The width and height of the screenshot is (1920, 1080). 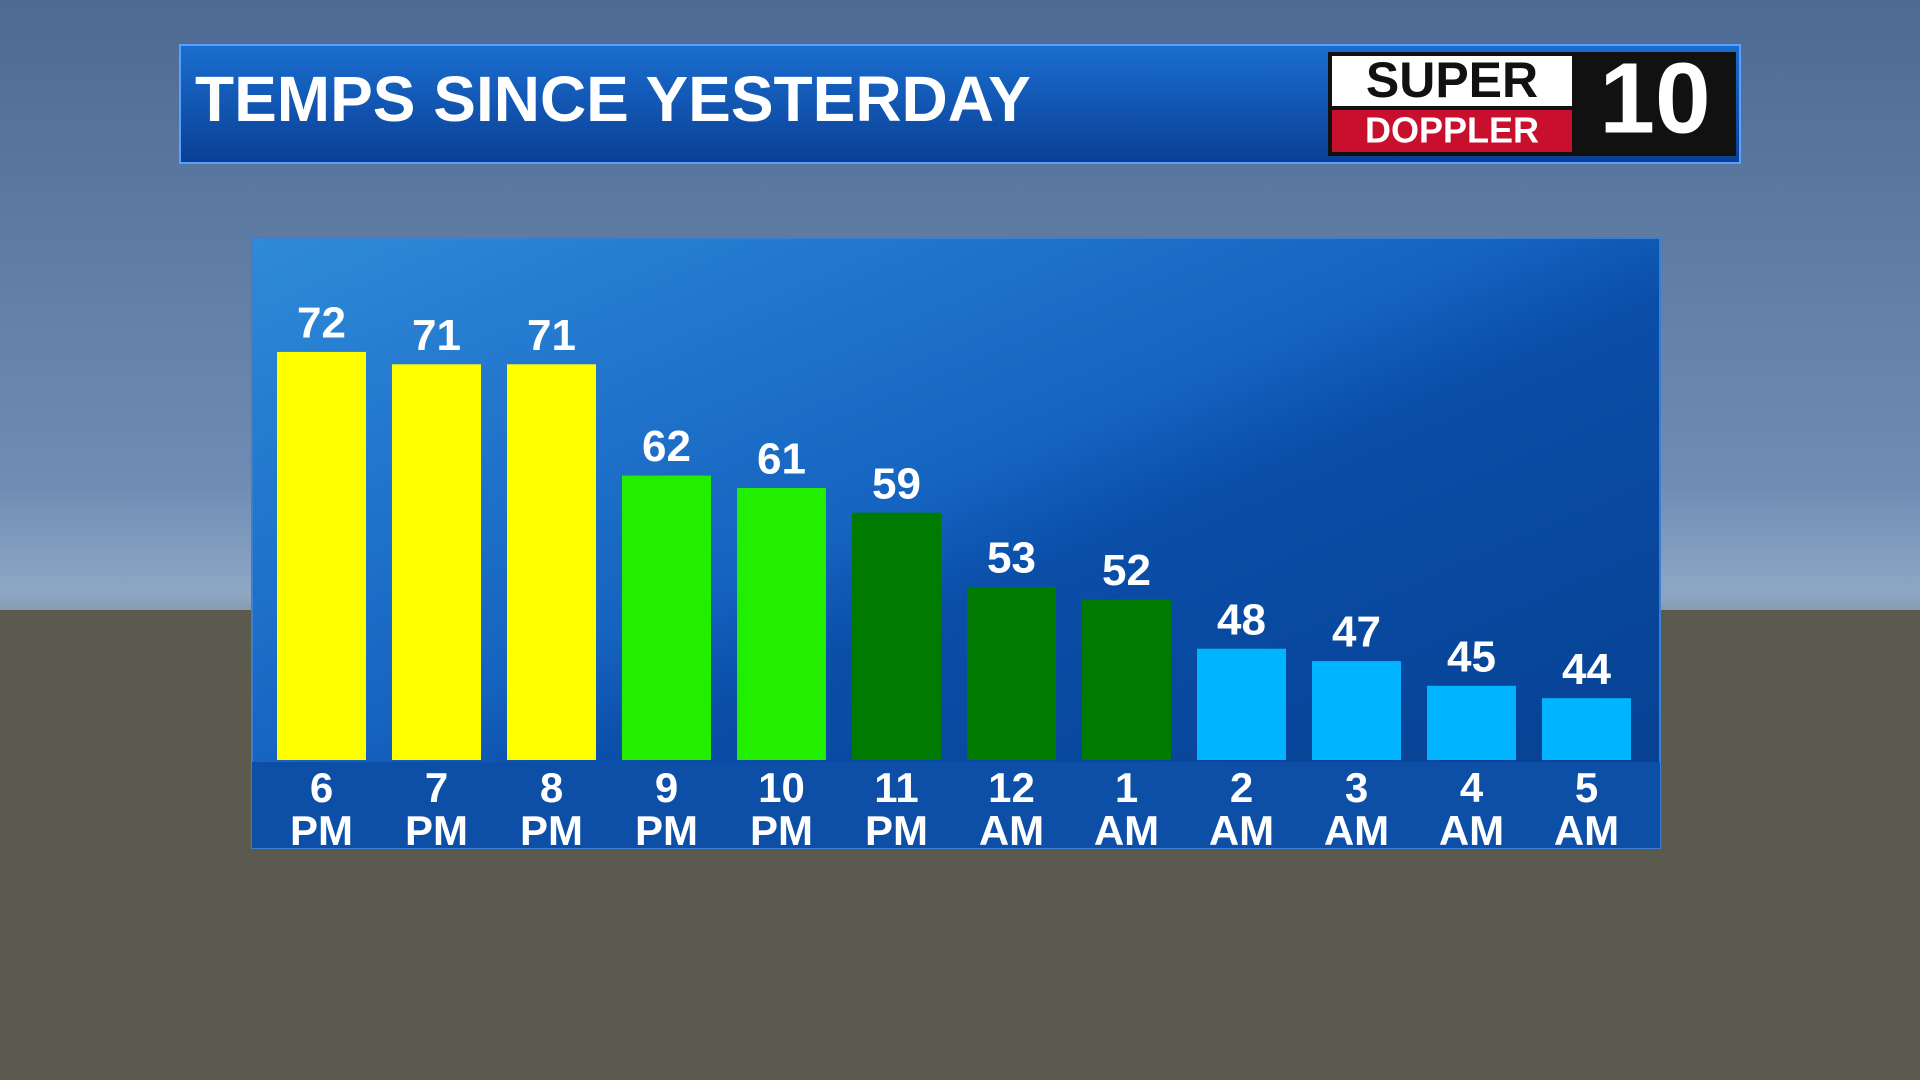 What do you see at coordinates (666, 809) in the screenshot?
I see `x-tick-label: 9 PM` at bounding box center [666, 809].